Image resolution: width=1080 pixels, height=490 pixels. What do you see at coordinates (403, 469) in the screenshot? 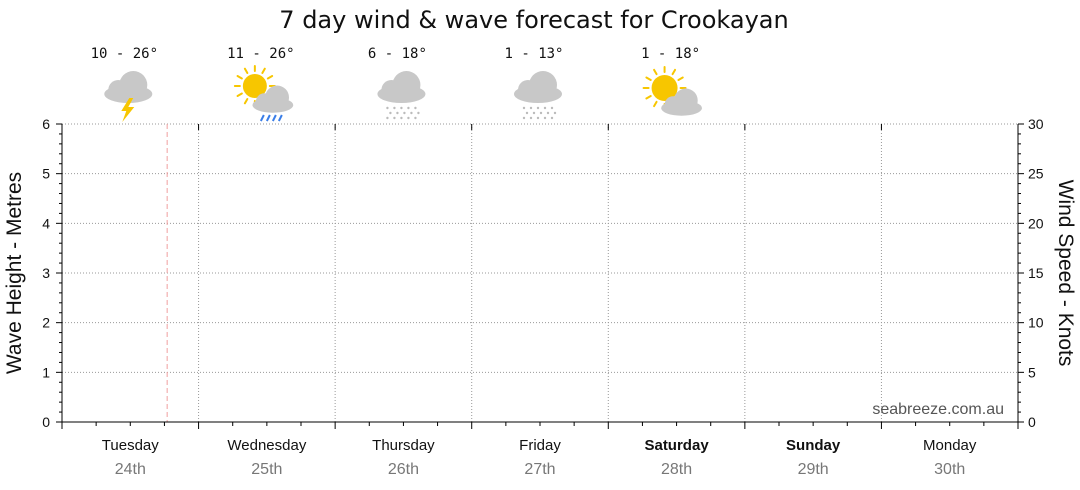
I see `date-label: 26th` at bounding box center [403, 469].